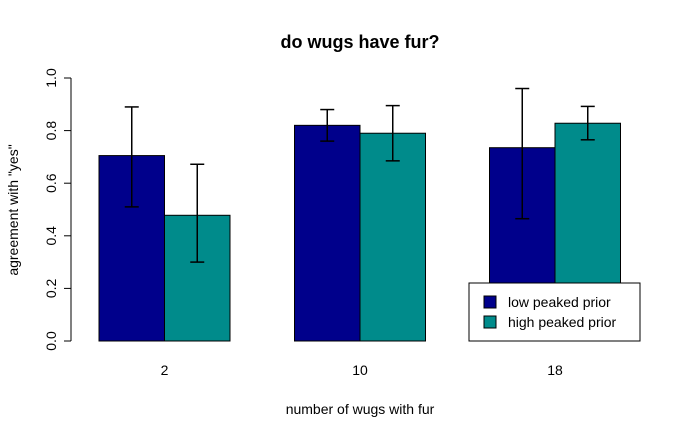 The width and height of the screenshot is (681, 439). What do you see at coordinates (359, 42) in the screenshot?
I see `chart-title: do wugs have fur?` at bounding box center [359, 42].